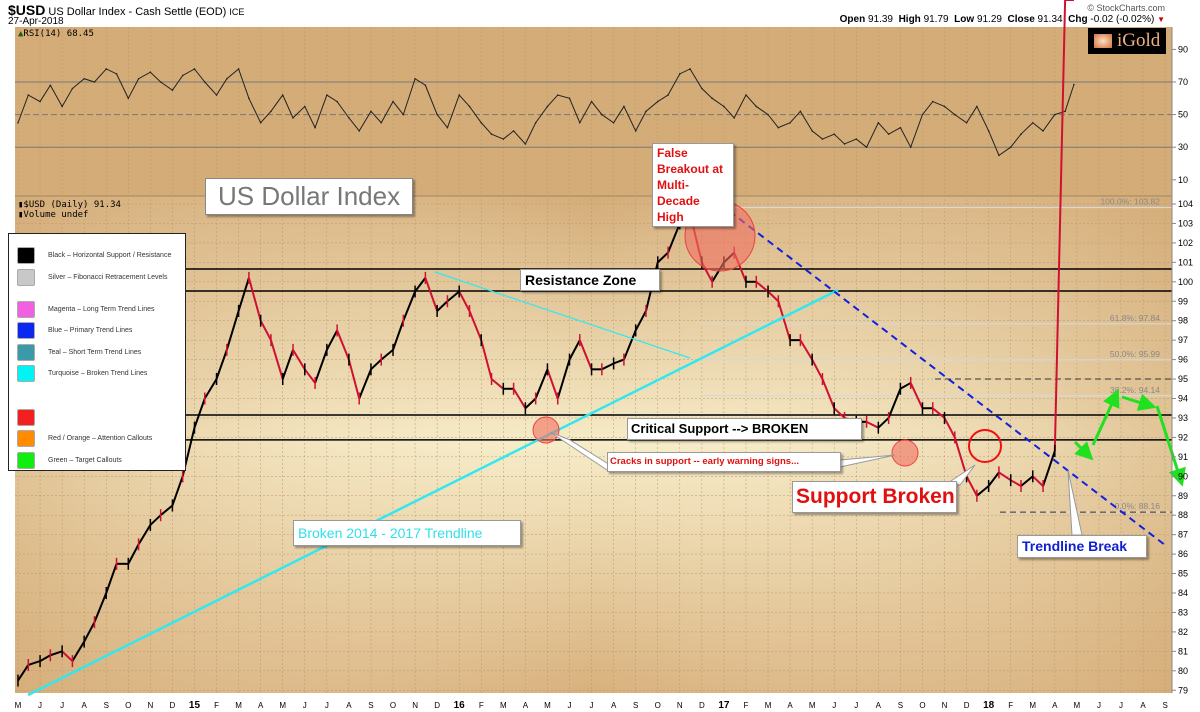  I want to click on resistance-zone-label: Resistance Zone, so click(590, 280).